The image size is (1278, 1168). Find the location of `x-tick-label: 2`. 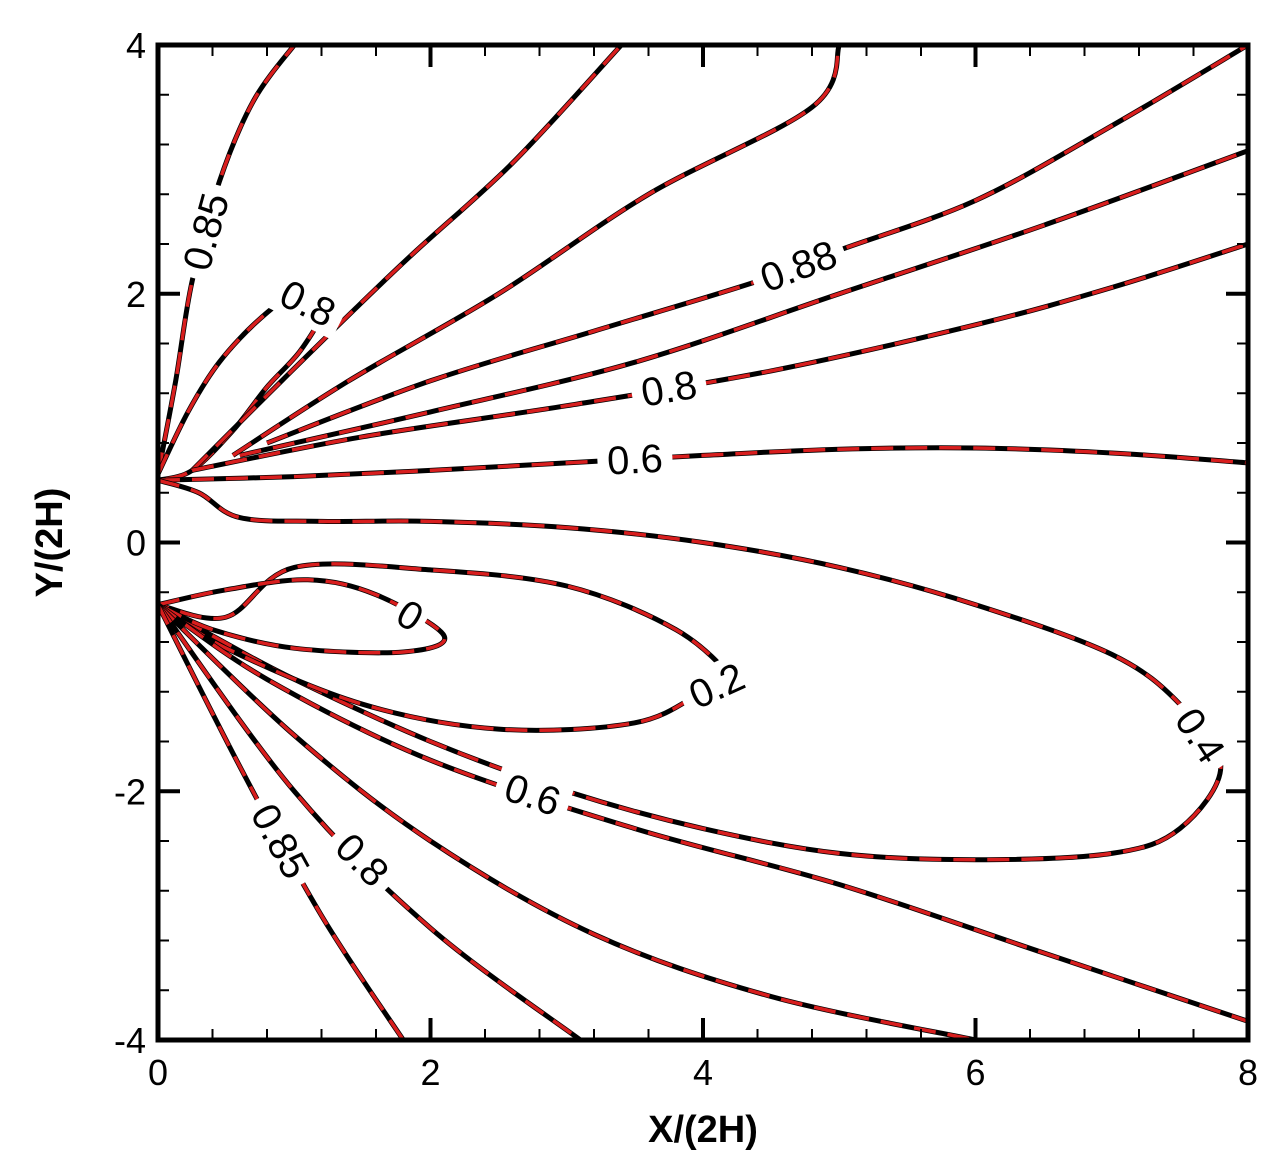

x-tick-label: 2 is located at coordinates (430, 1072).